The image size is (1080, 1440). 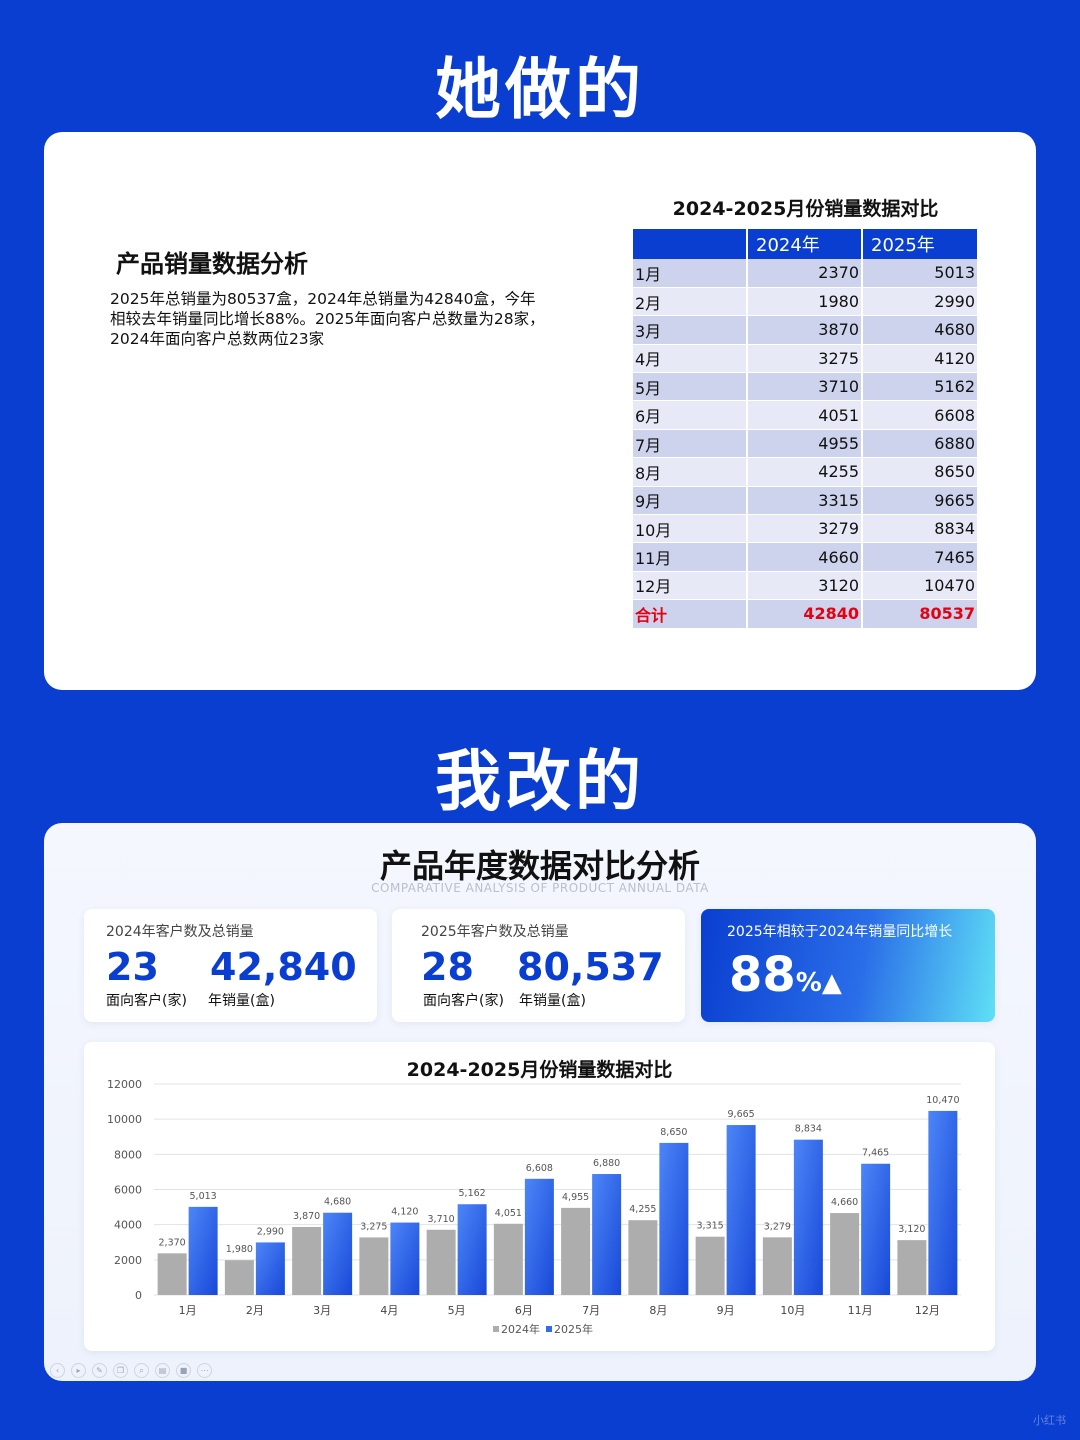 What do you see at coordinates (942, 1100) in the screenshot?
I see `data-label: 10,470` at bounding box center [942, 1100].